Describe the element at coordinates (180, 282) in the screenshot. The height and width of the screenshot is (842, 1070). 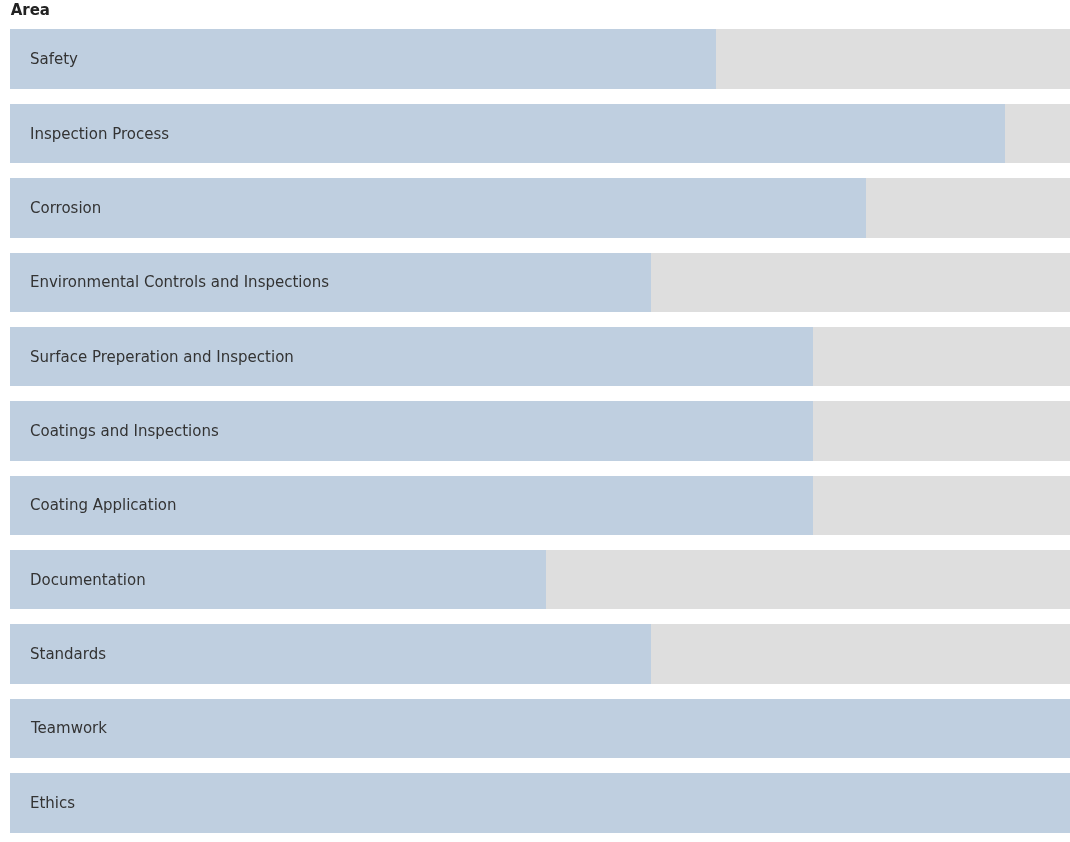
I see `y-tick-label: Environmental Controls and Inspections` at that location.